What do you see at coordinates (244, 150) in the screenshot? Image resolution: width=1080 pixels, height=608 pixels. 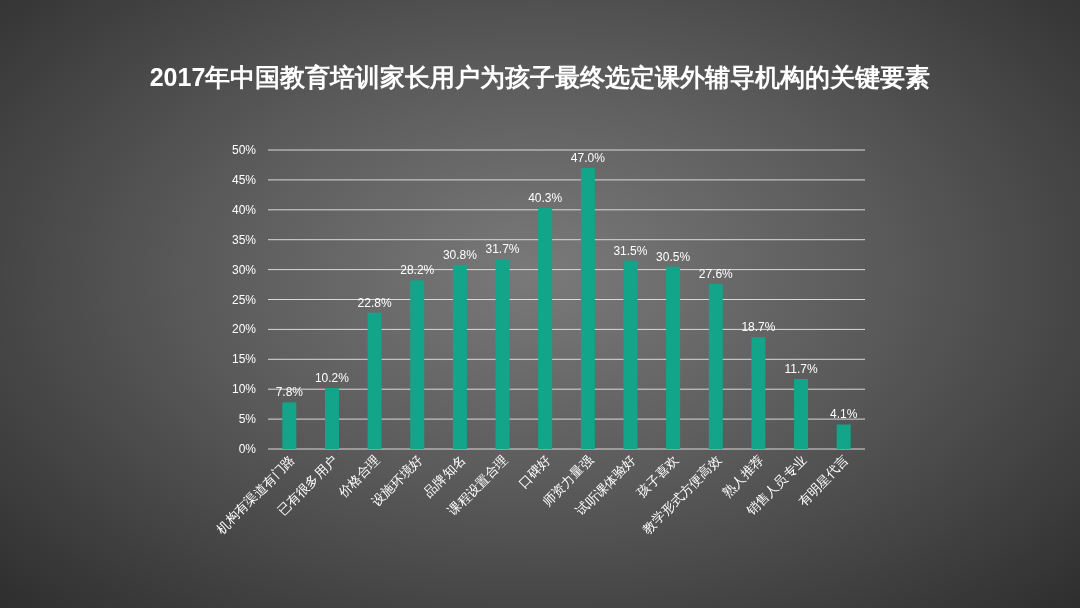 I see `y-tick-label: 50%` at bounding box center [244, 150].